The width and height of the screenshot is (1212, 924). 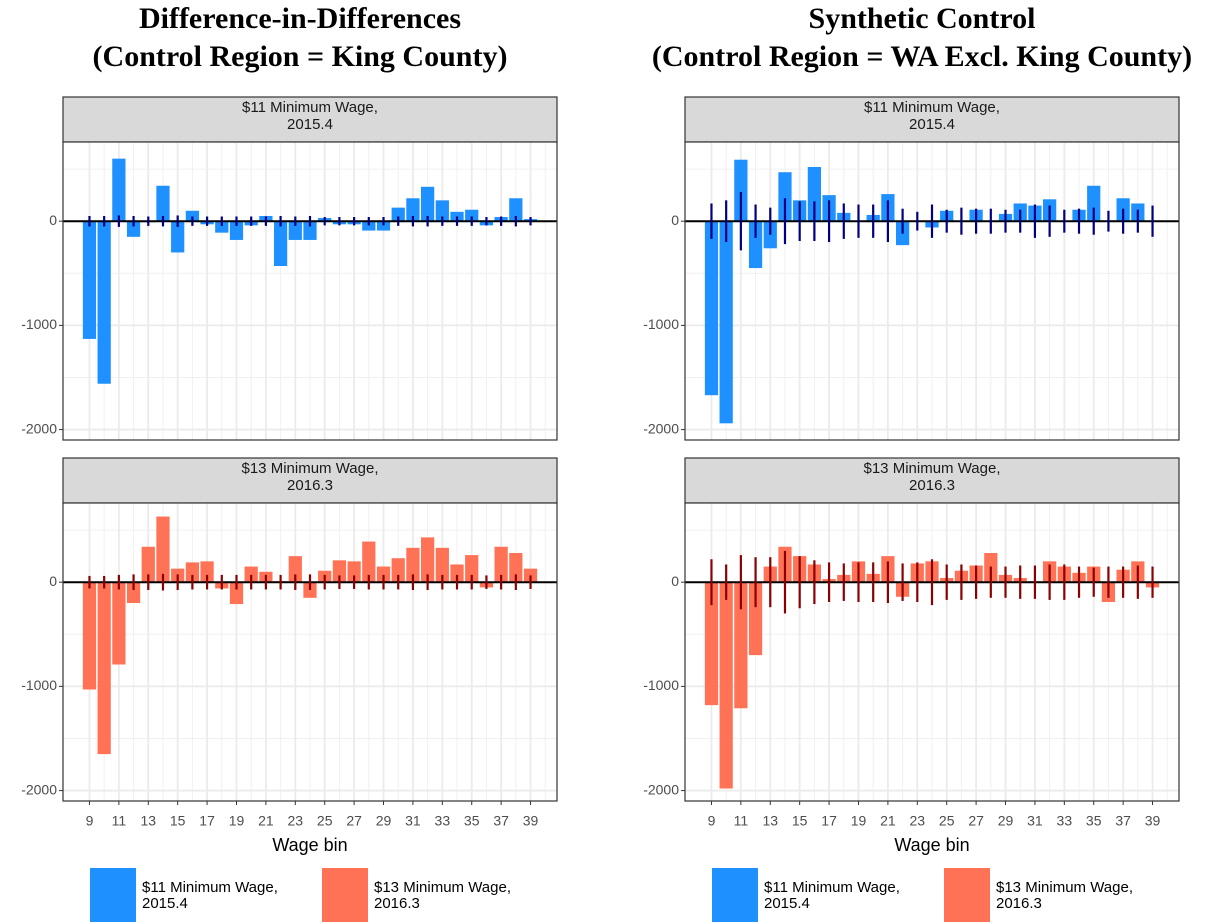 I want to click on x-tick-label: 19, so click(x=859, y=821).